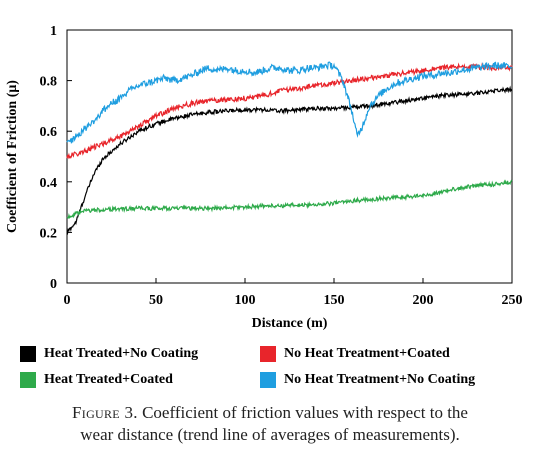 Image resolution: width=540 pixels, height=456 pixels. What do you see at coordinates (67, 300) in the screenshot?
I see `x-tick-label: 0` at bounding box center [67, 300].